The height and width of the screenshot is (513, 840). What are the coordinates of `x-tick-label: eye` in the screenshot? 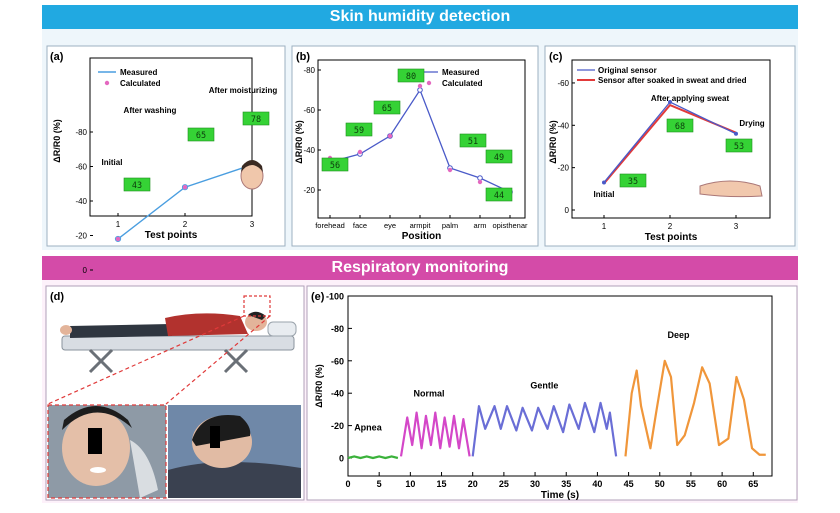 It's located at (390, 225).